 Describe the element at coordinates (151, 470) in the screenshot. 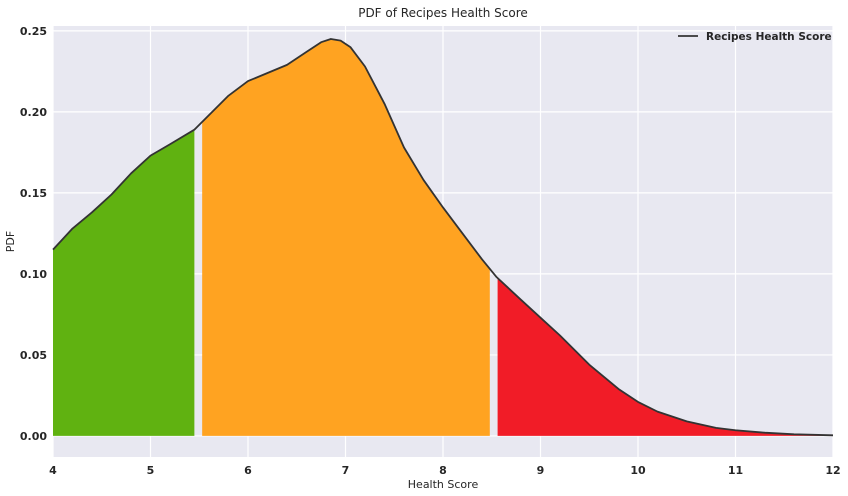

I see `x-tick-label: 5` at that location.